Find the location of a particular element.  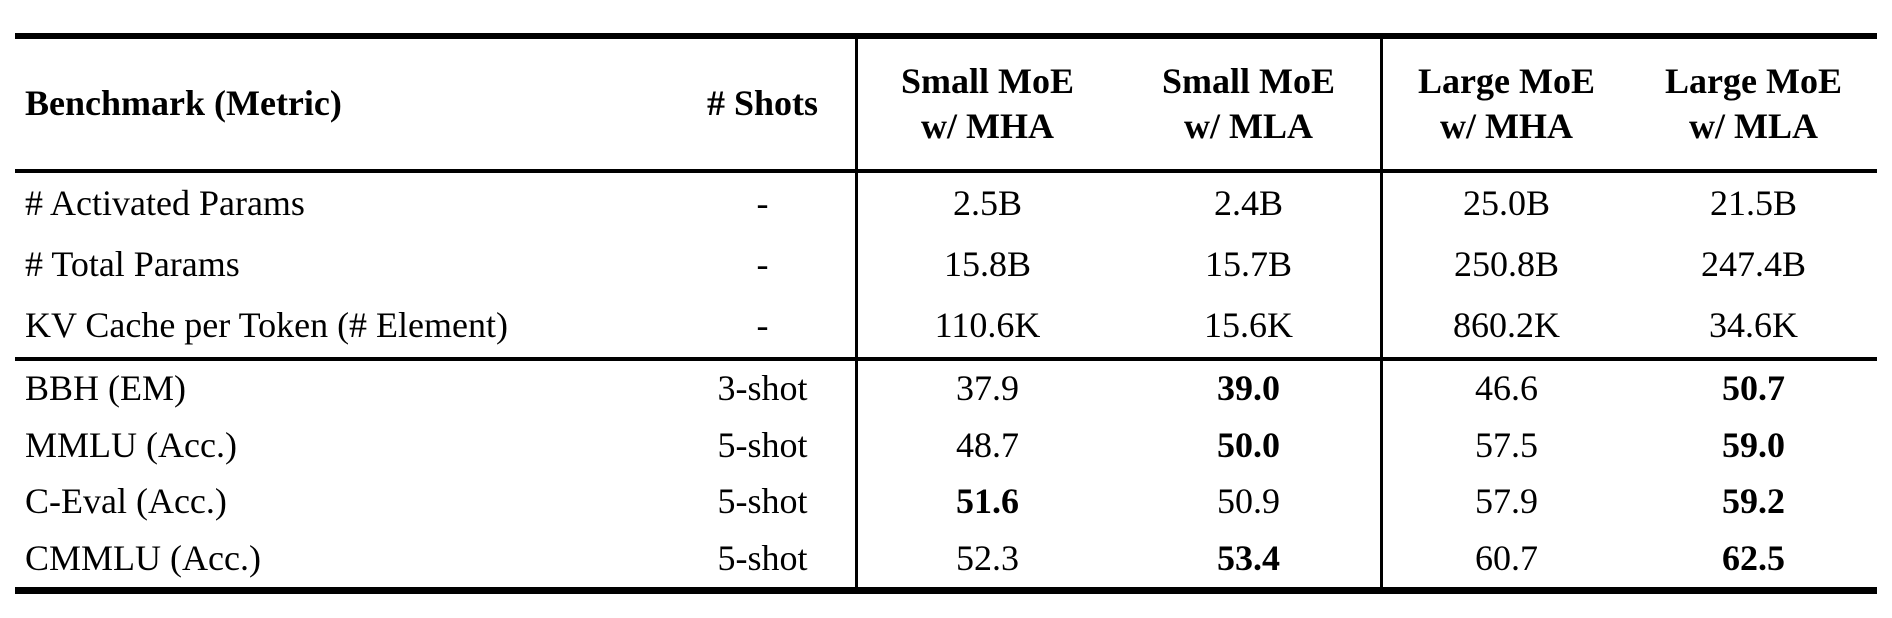

table-row-cmmlu: CMMLU (Acc.) 5-shot 52.3 53.4 60.7 62.5 is located at coordinates (946, 558).